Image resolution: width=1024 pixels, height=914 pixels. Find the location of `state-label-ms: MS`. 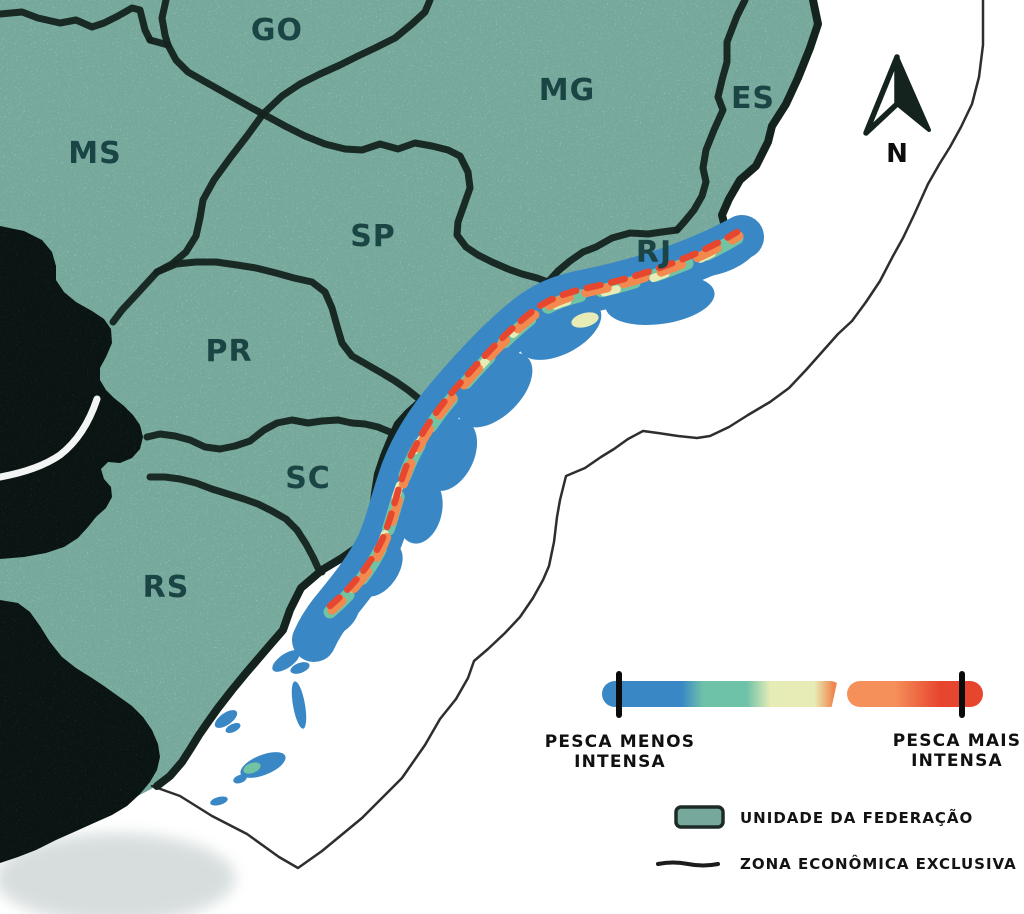

state-label-ms: MS is located at coordinates (94, 153).